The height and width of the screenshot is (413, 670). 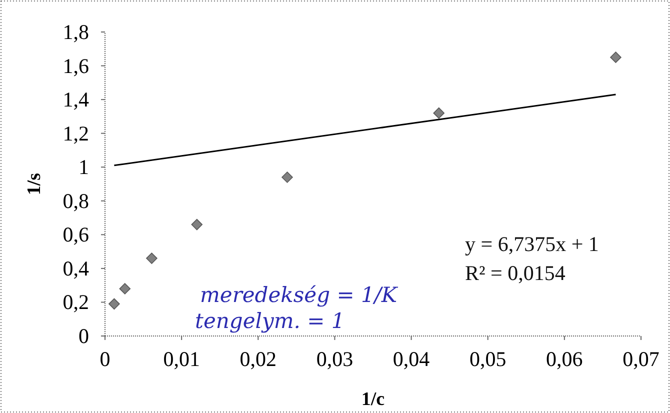 What do you see at coordinates (335, 359) in the screenshot?
I see `x-tick-label: 0,03` at bounding box center [335, 359].